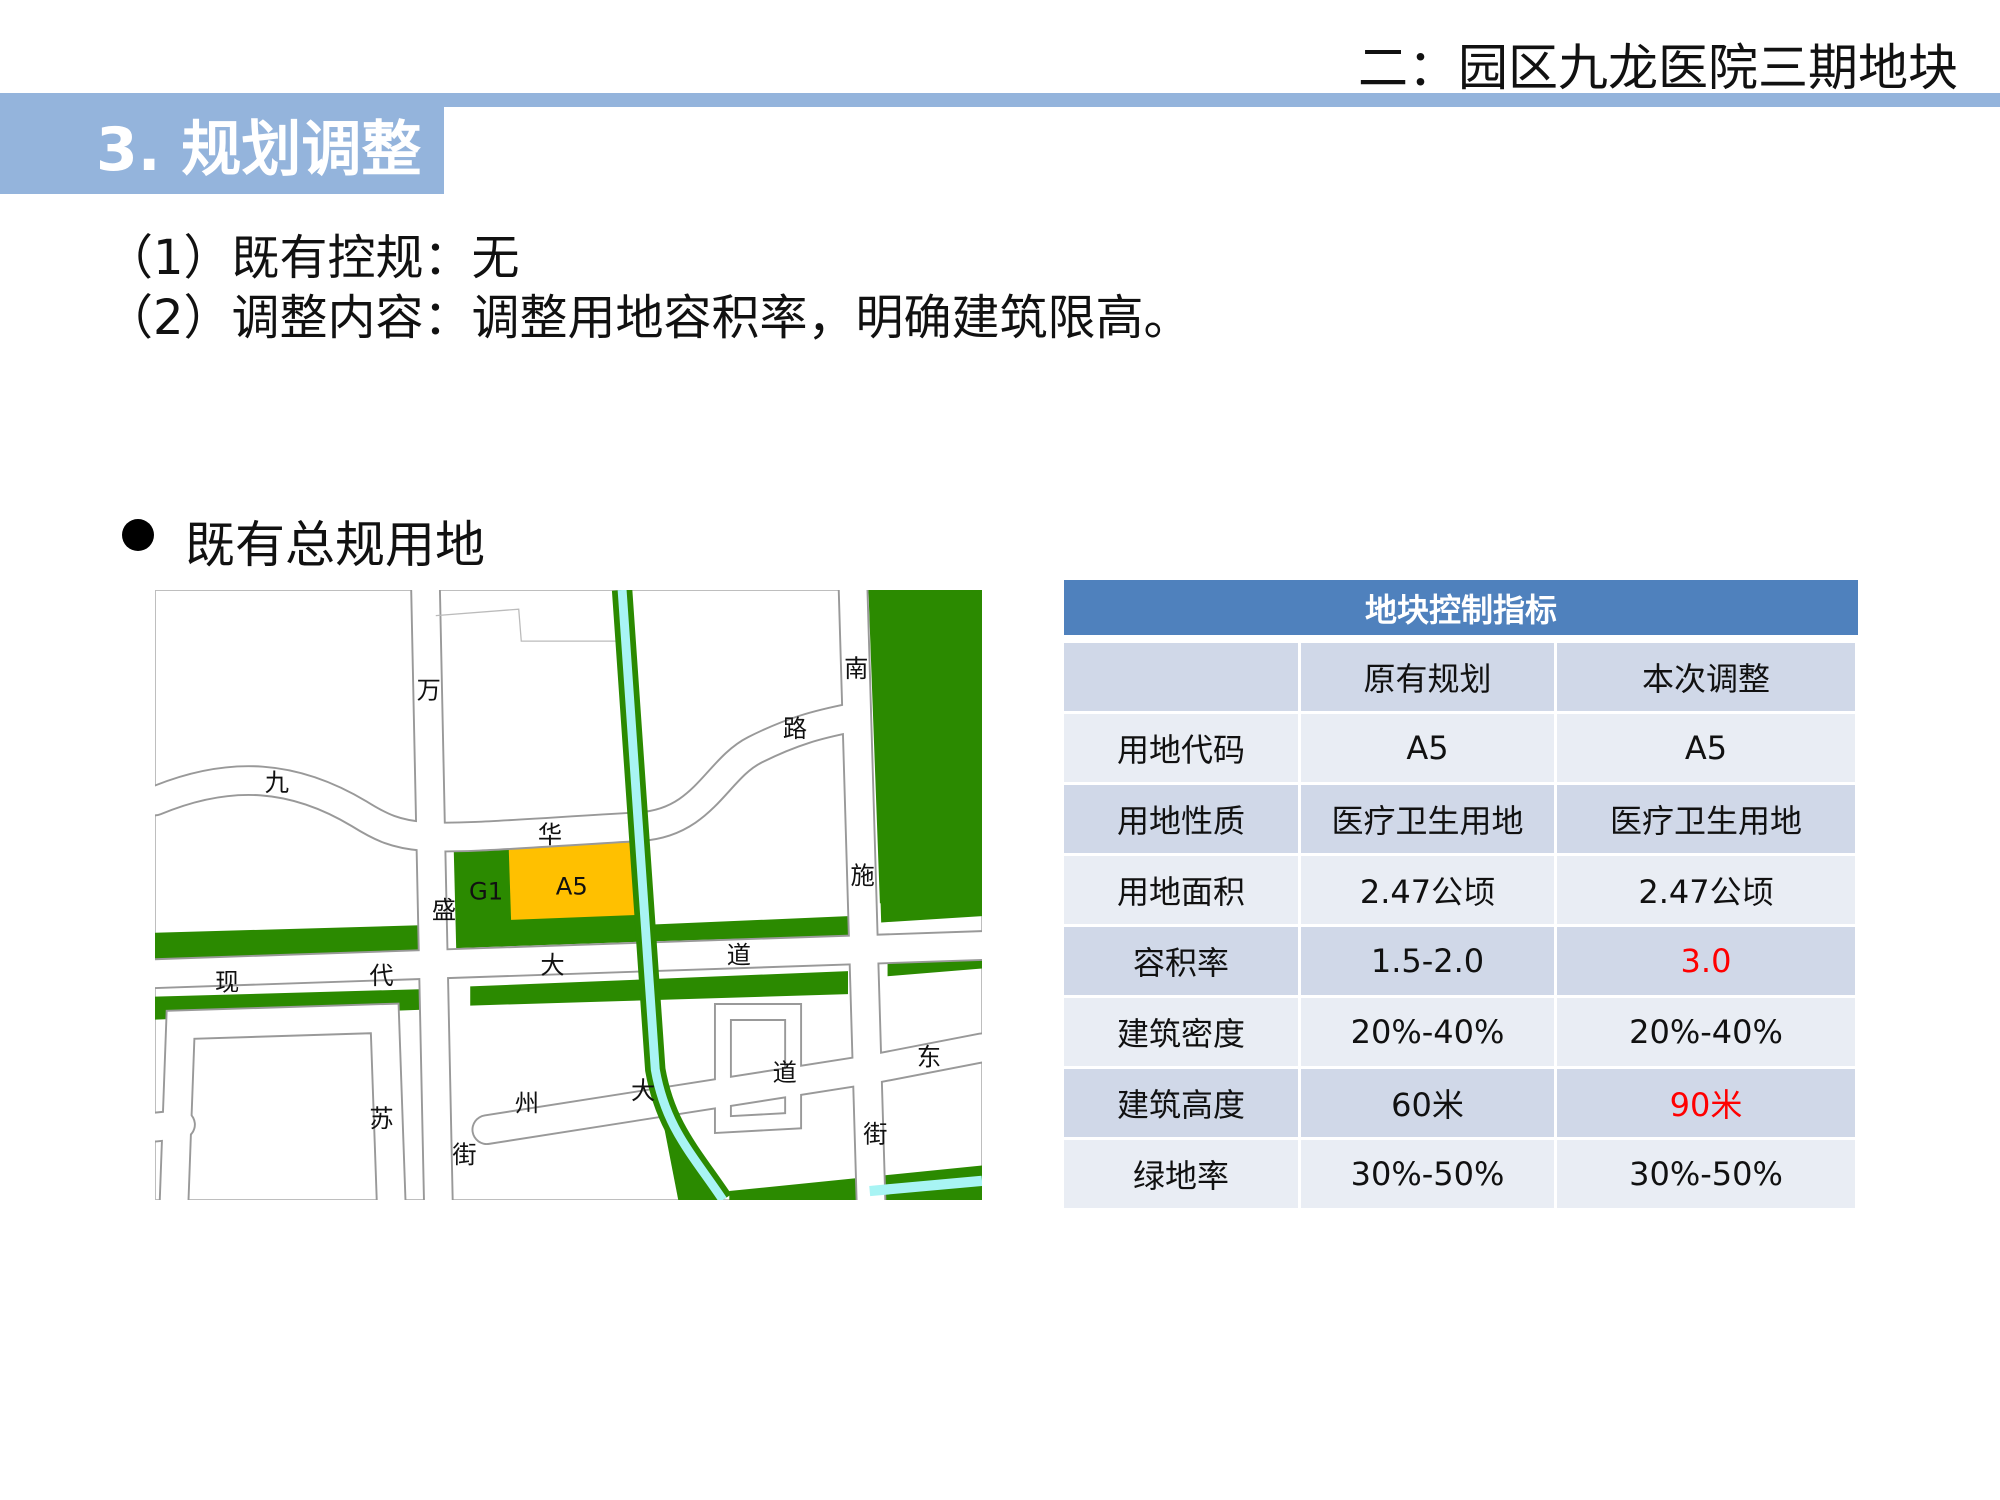 The width and height of the screenshot is (2000, 1500). What do you see at coordinates (1707, 678) in the screenshot?
I see `column-header: 本次调整` at bounding box center [1707, 678].